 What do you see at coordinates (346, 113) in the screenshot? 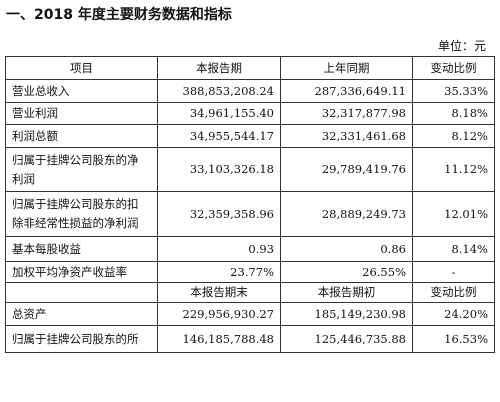
I see `row-prior: 32,317,877.98` at bounding box center [346, 113].